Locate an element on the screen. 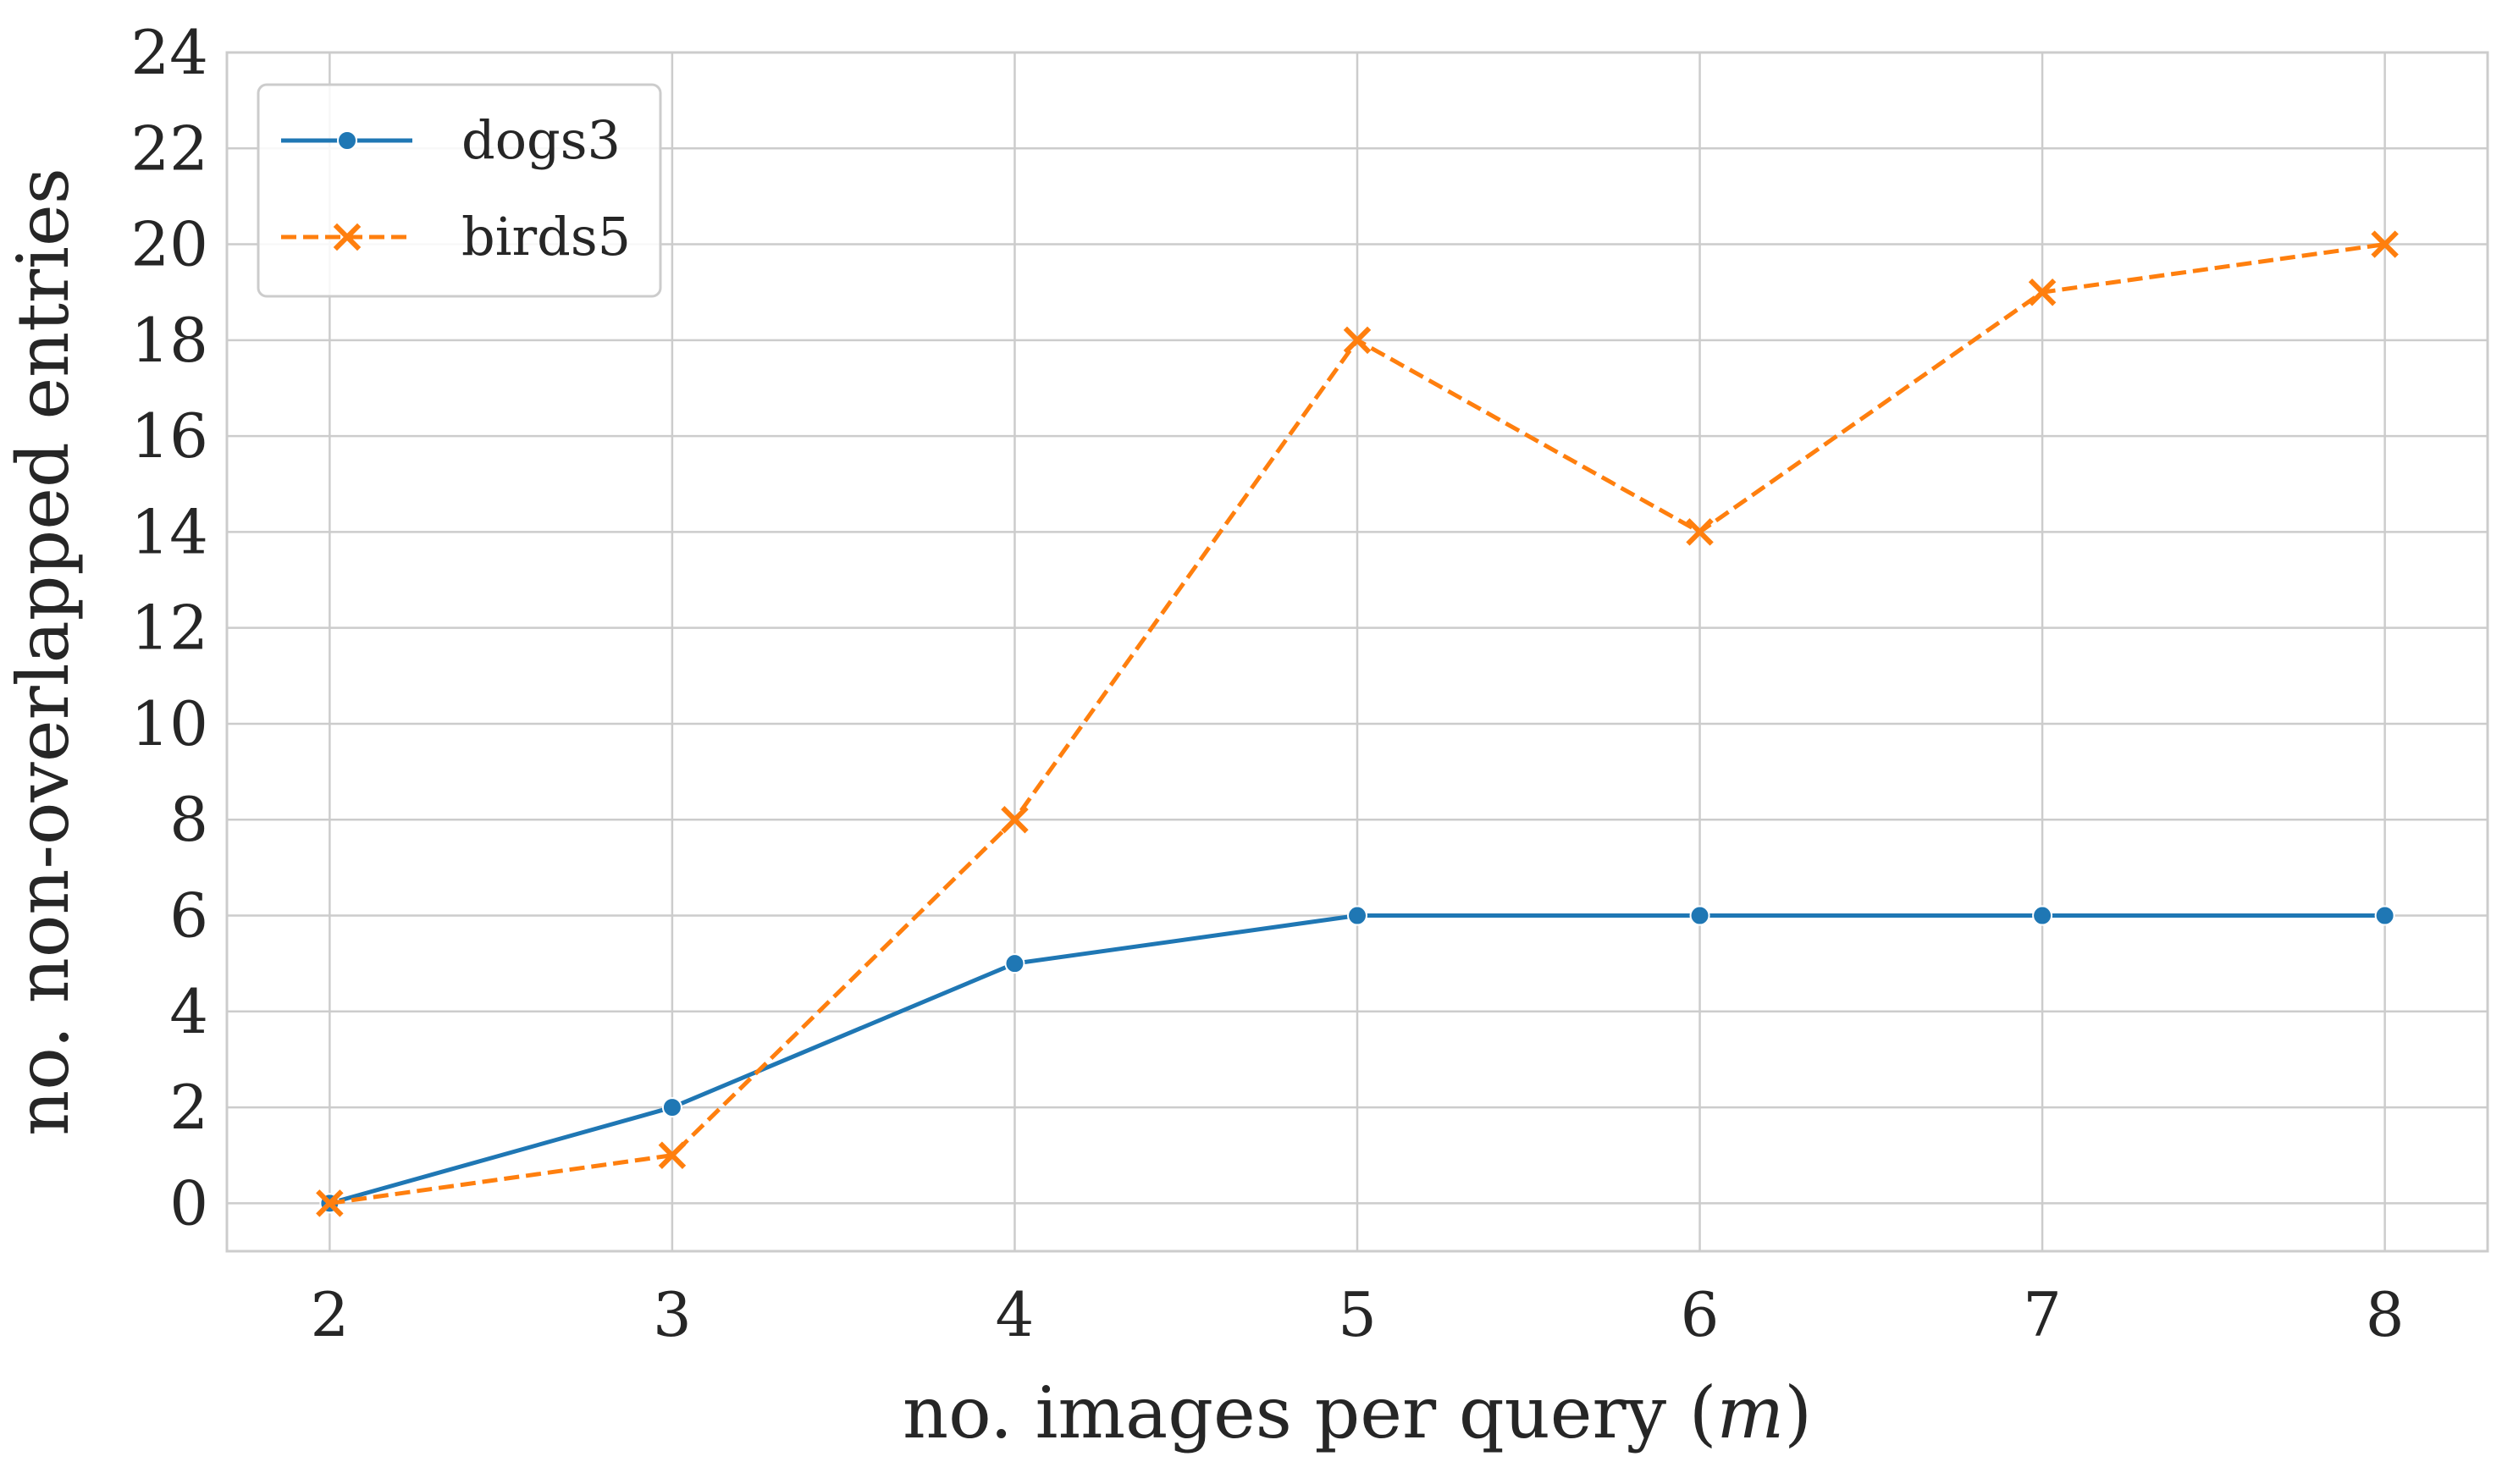  y-tick-label: 20 is located at coordinates (169, 245).